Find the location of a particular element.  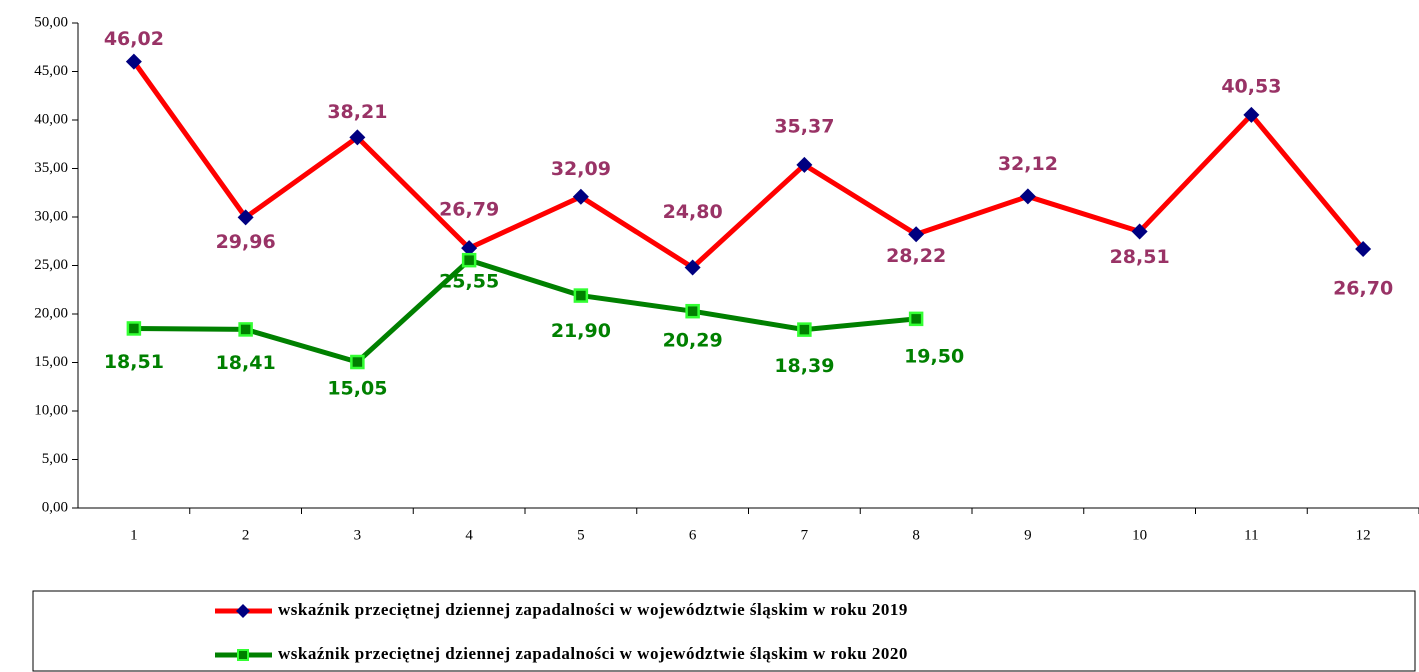

x-tick-label: 4 is located at coordinates (469, 535).